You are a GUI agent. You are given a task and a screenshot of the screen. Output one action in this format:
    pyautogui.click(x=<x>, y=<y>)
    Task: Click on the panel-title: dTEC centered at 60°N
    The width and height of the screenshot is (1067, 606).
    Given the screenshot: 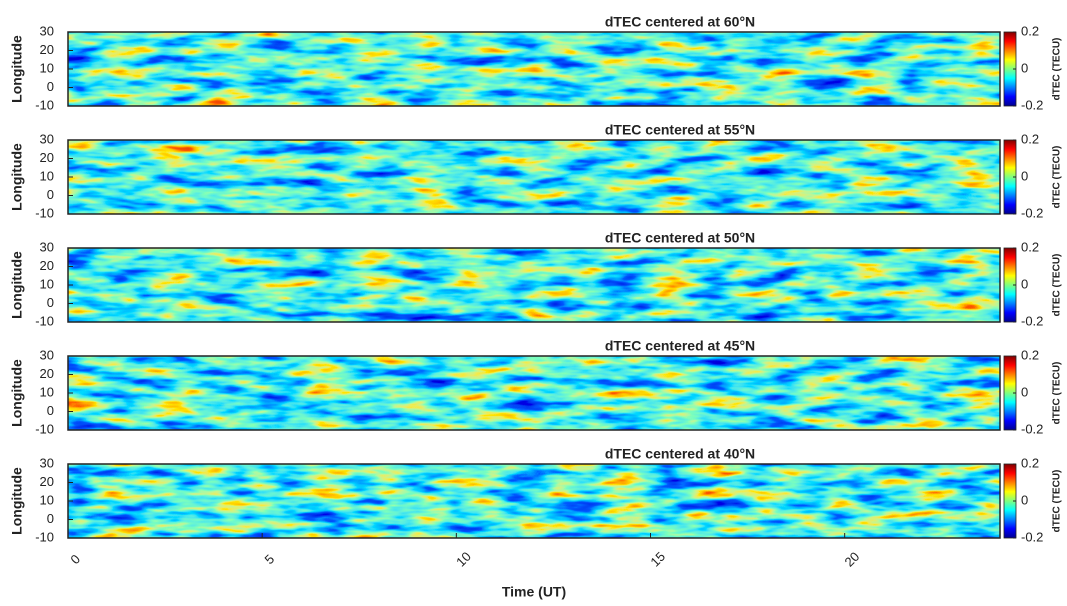 What is the action you would take?
    pyautogui.click(x=680, y=22)
    